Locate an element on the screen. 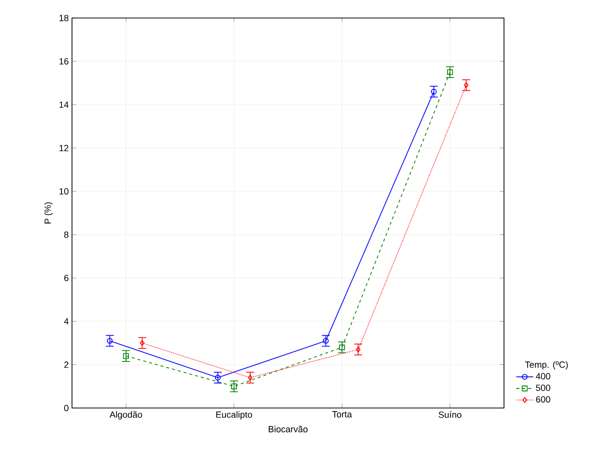 The height and width of the screenshot is (456, 614). y-tick-label: 0 is located at coordinates (66, 408).